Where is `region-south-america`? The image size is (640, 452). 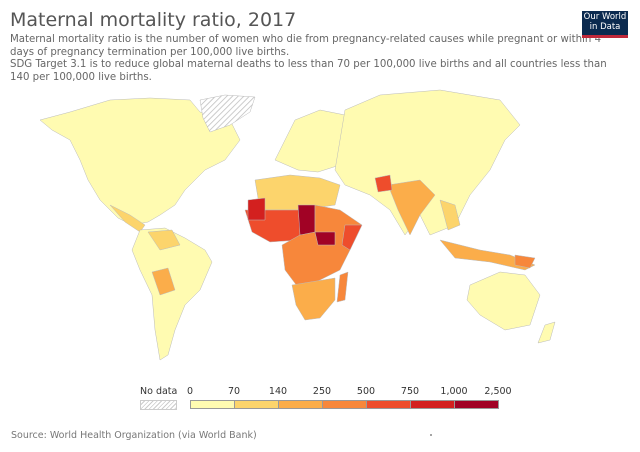
region-south-america is located at coordinates (172, 294).